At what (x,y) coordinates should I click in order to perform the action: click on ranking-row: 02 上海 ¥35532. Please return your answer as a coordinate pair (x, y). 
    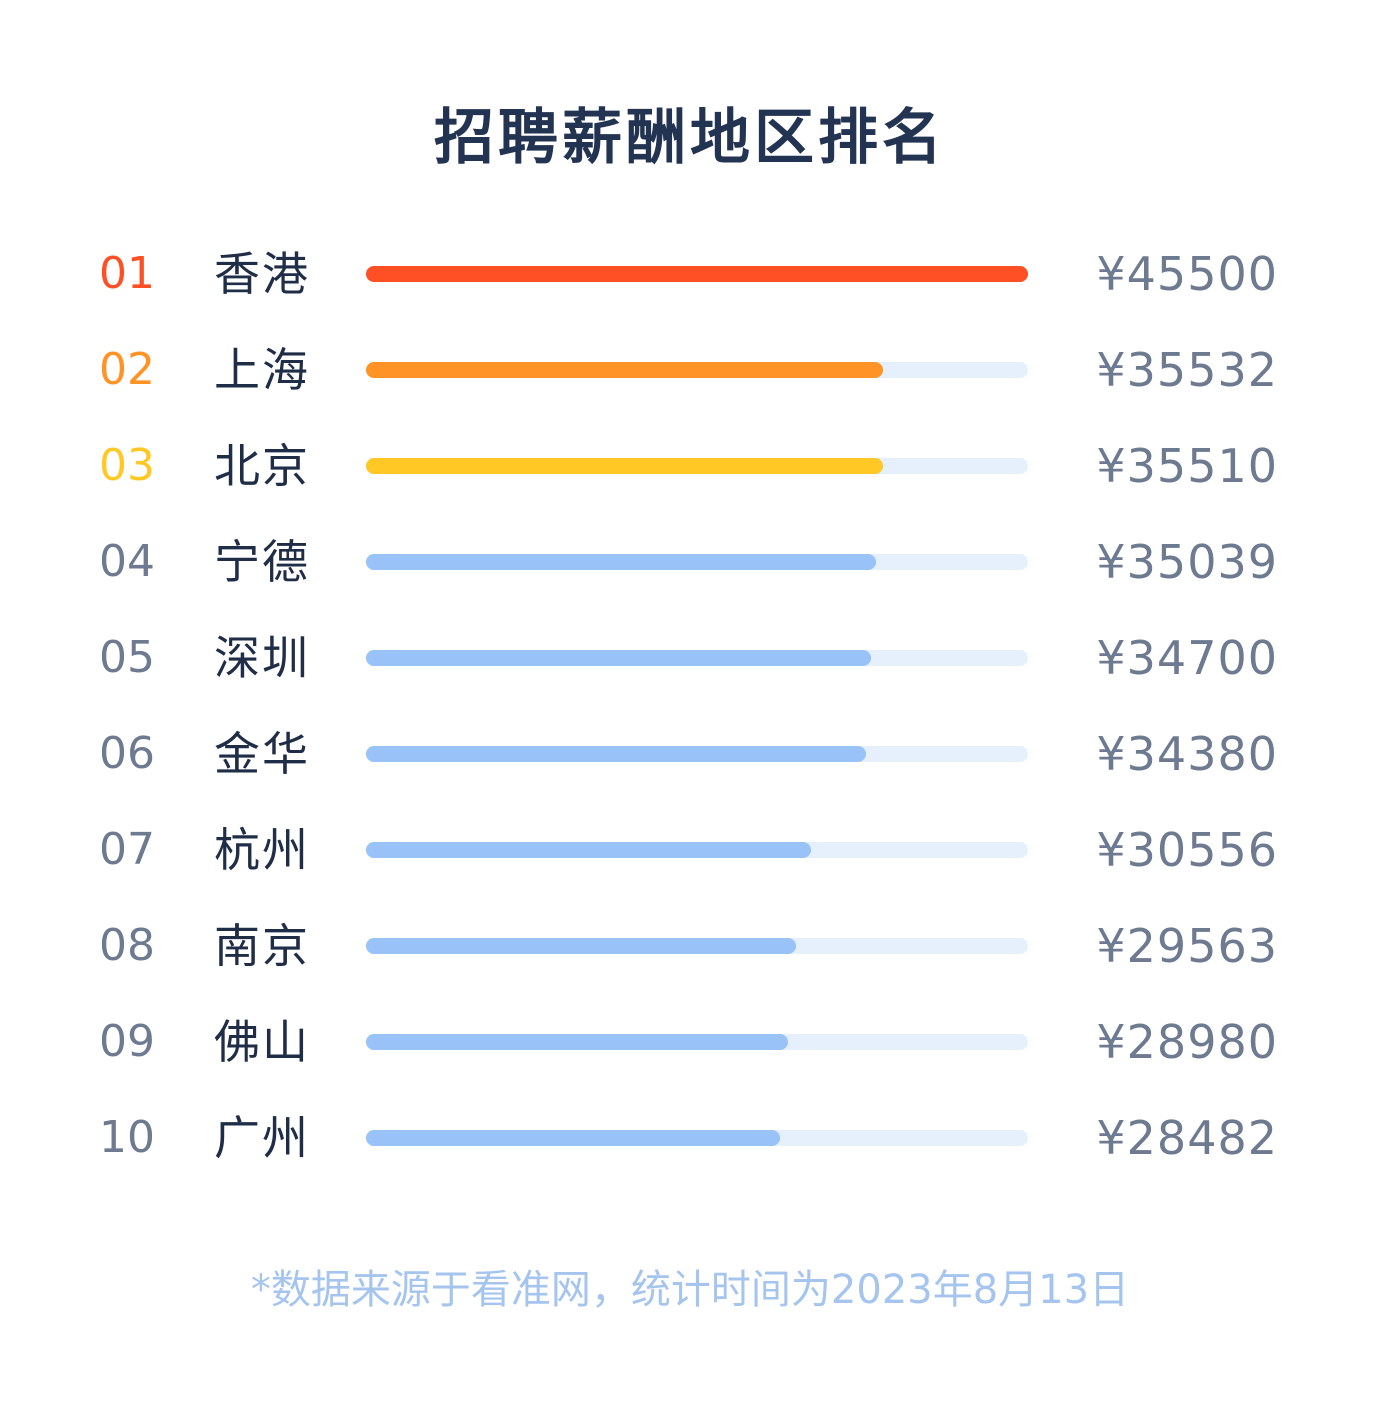
    Looking at the image, I should click on (690, 370).